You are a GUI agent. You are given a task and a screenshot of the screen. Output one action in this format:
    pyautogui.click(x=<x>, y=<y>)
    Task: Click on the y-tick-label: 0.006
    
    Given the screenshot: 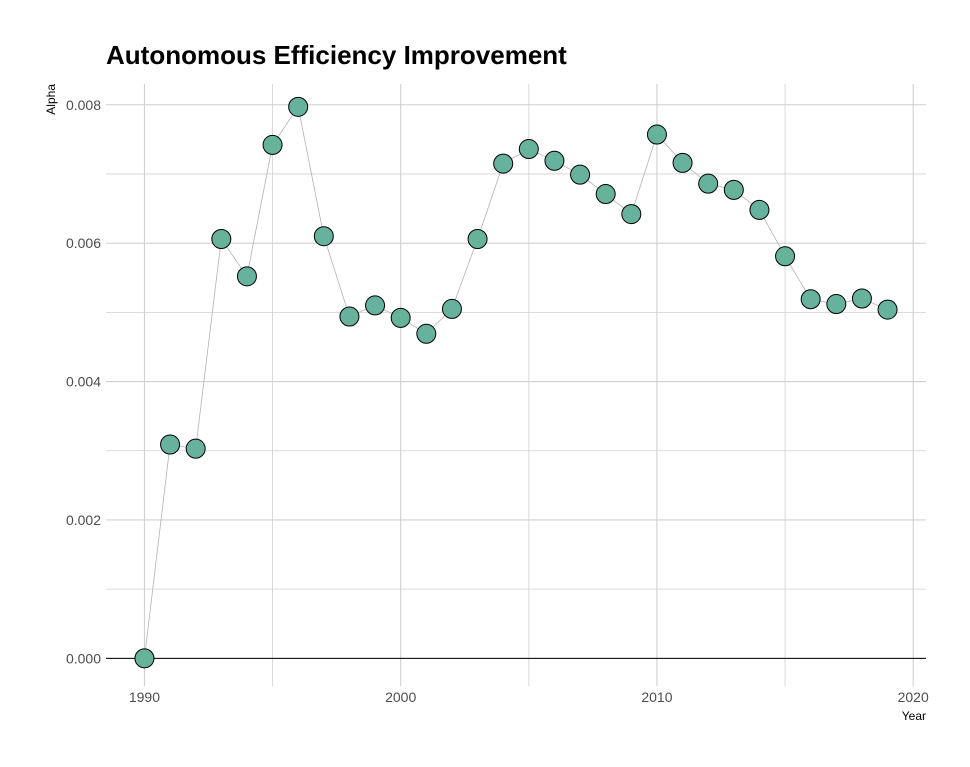 What is the action you would take?
    pyautogui.click(x=83, y=243)
    